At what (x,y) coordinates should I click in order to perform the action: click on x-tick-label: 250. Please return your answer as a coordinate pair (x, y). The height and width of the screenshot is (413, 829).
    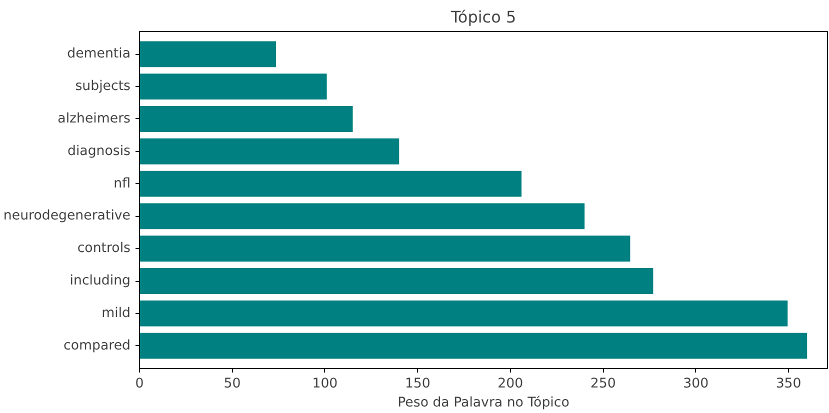
    Looking at the image, I should click on (603, 384).